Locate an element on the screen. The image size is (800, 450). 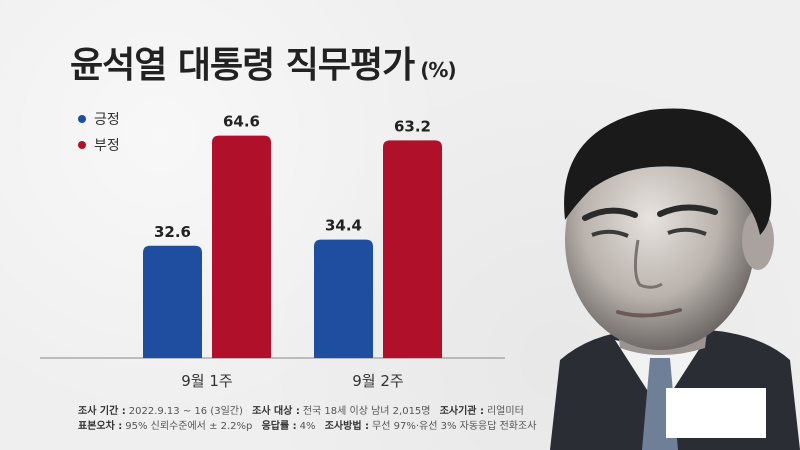
blank-overlay-box is located at coordinates (716, 413).